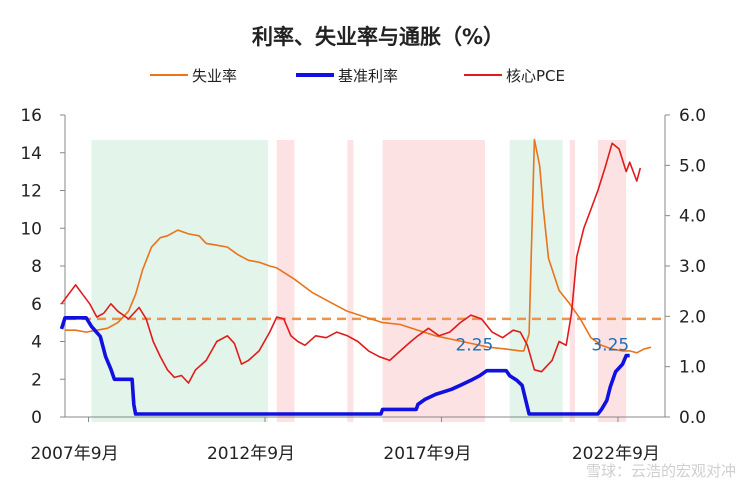  Describe the element at coordinates (661, 471) in the screenshot. I see `watermark: 雪球：云浩的宏观对冲` at that location.